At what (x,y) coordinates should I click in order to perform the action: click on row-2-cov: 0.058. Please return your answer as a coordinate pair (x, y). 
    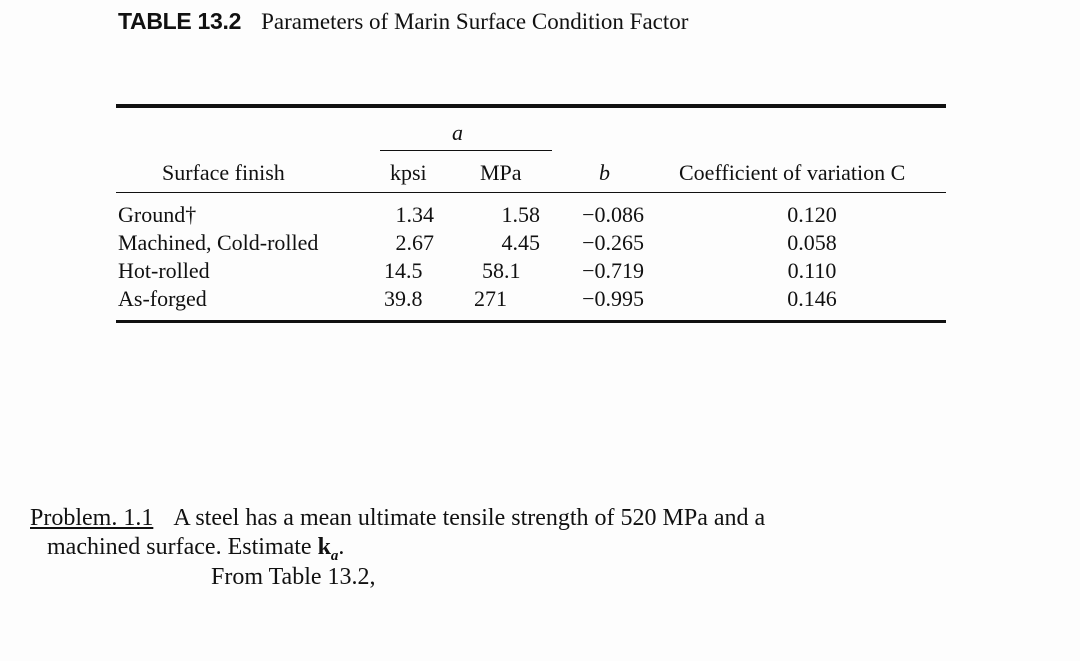
    Looking at the image, I should click on (812, 242).